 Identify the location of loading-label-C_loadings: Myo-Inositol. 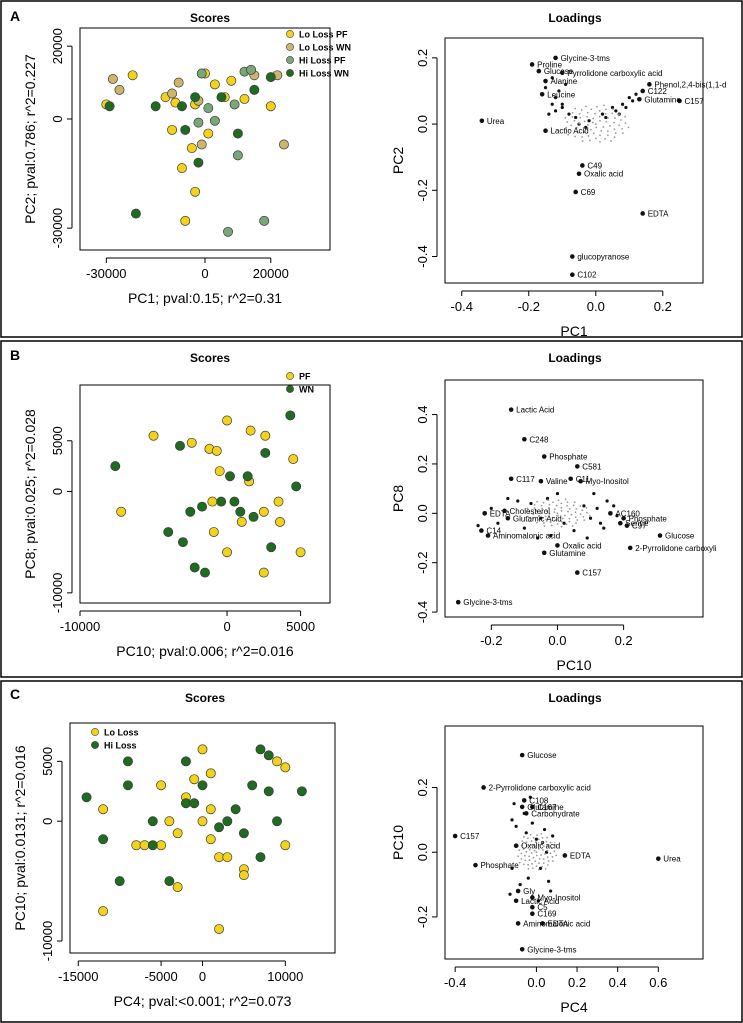
(558, 898).